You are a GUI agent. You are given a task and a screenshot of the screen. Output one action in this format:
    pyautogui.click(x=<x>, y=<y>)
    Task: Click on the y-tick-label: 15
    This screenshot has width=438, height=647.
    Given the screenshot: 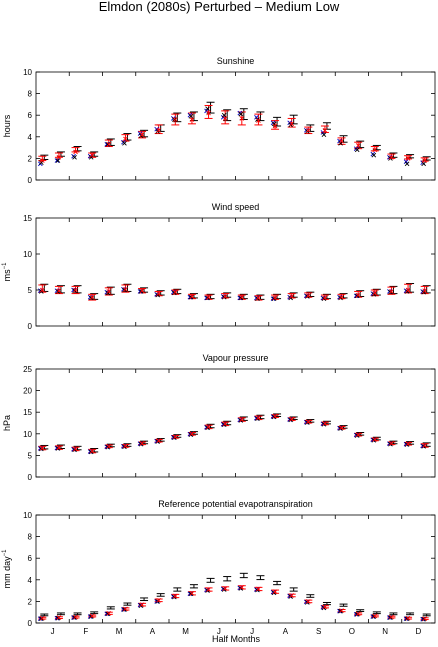 What is the action you would take?
    pyautogui.click(x=27, y=218)
    